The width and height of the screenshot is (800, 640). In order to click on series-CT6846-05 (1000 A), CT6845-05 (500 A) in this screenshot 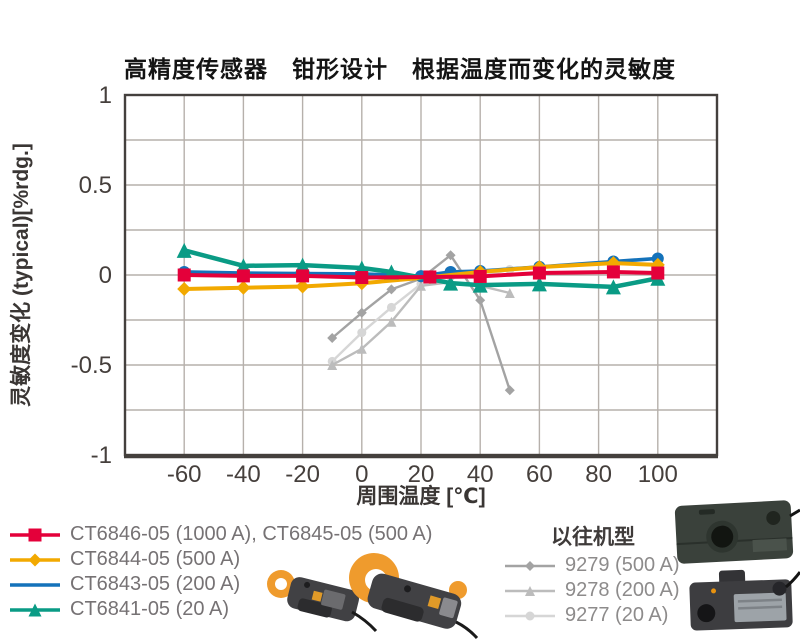, I will do `click(421, 275)`.